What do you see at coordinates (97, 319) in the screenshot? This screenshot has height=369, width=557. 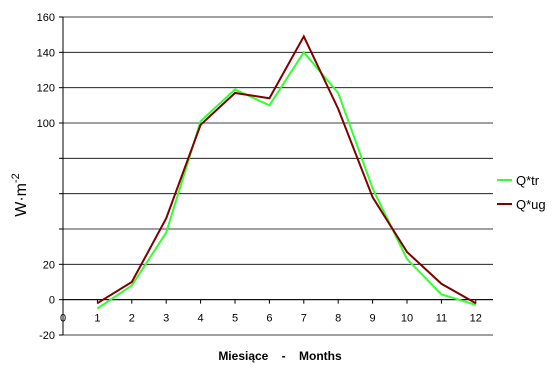 I see `x-tick-label: 1` at bounding box center [97, 319].